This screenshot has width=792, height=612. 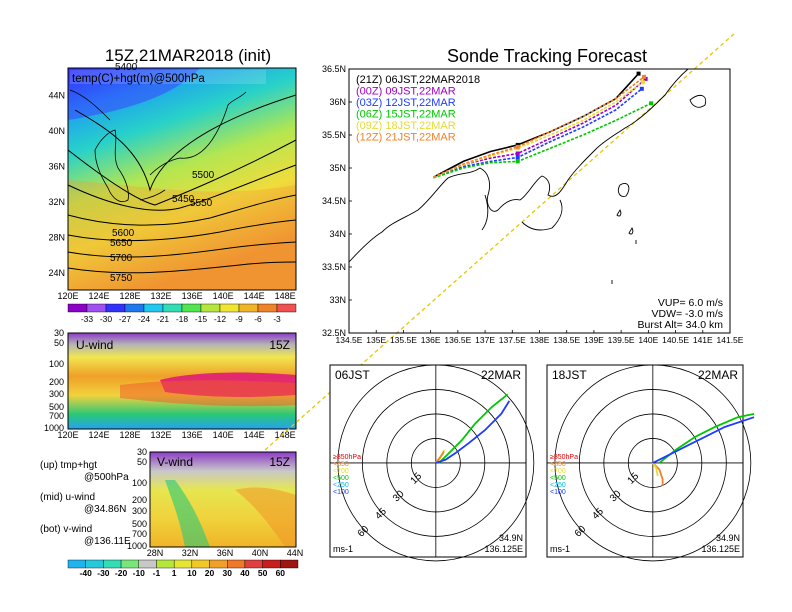 I want to click on v-wind-label: V-wind, so click(x=175, y=462).